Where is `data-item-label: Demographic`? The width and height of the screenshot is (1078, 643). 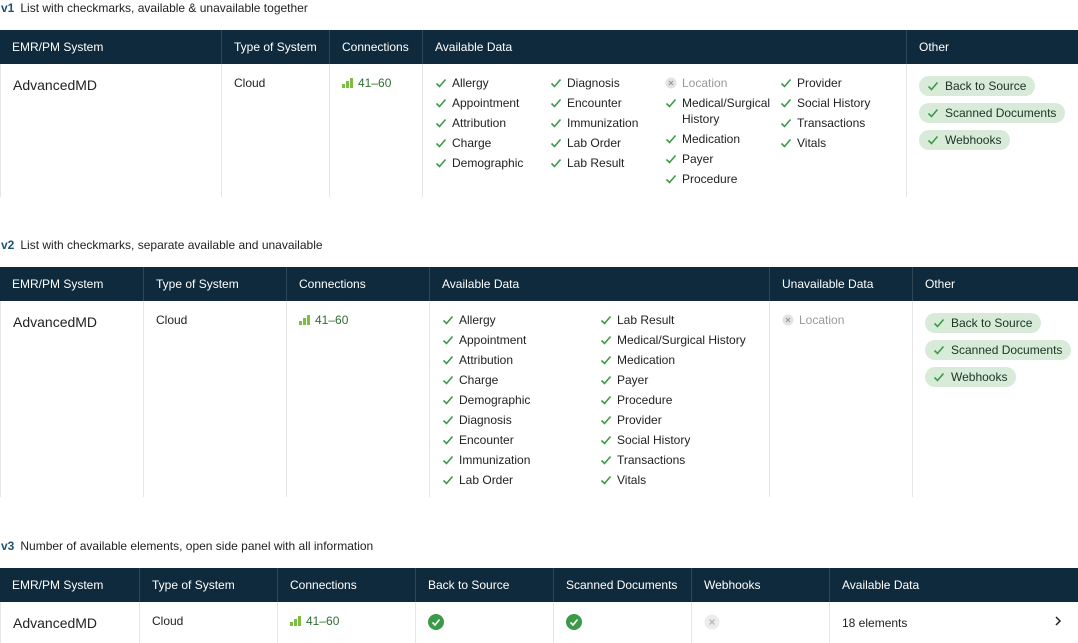 data-item-label: Demographic is located at coordinates (488, 163).